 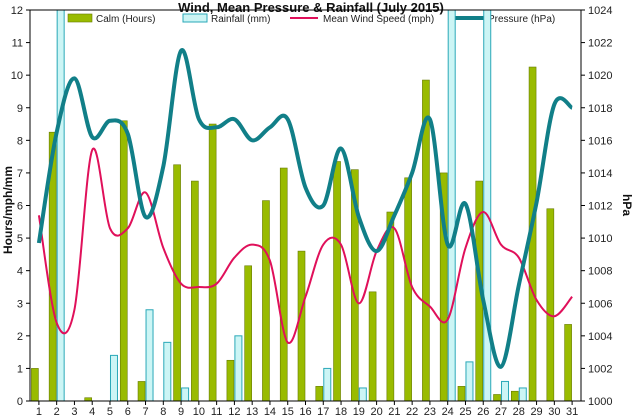 What do you see at coordinates (465, 412) in the screenshot?
I see `x-tick-label: 25` at bounding box center [465, 412].